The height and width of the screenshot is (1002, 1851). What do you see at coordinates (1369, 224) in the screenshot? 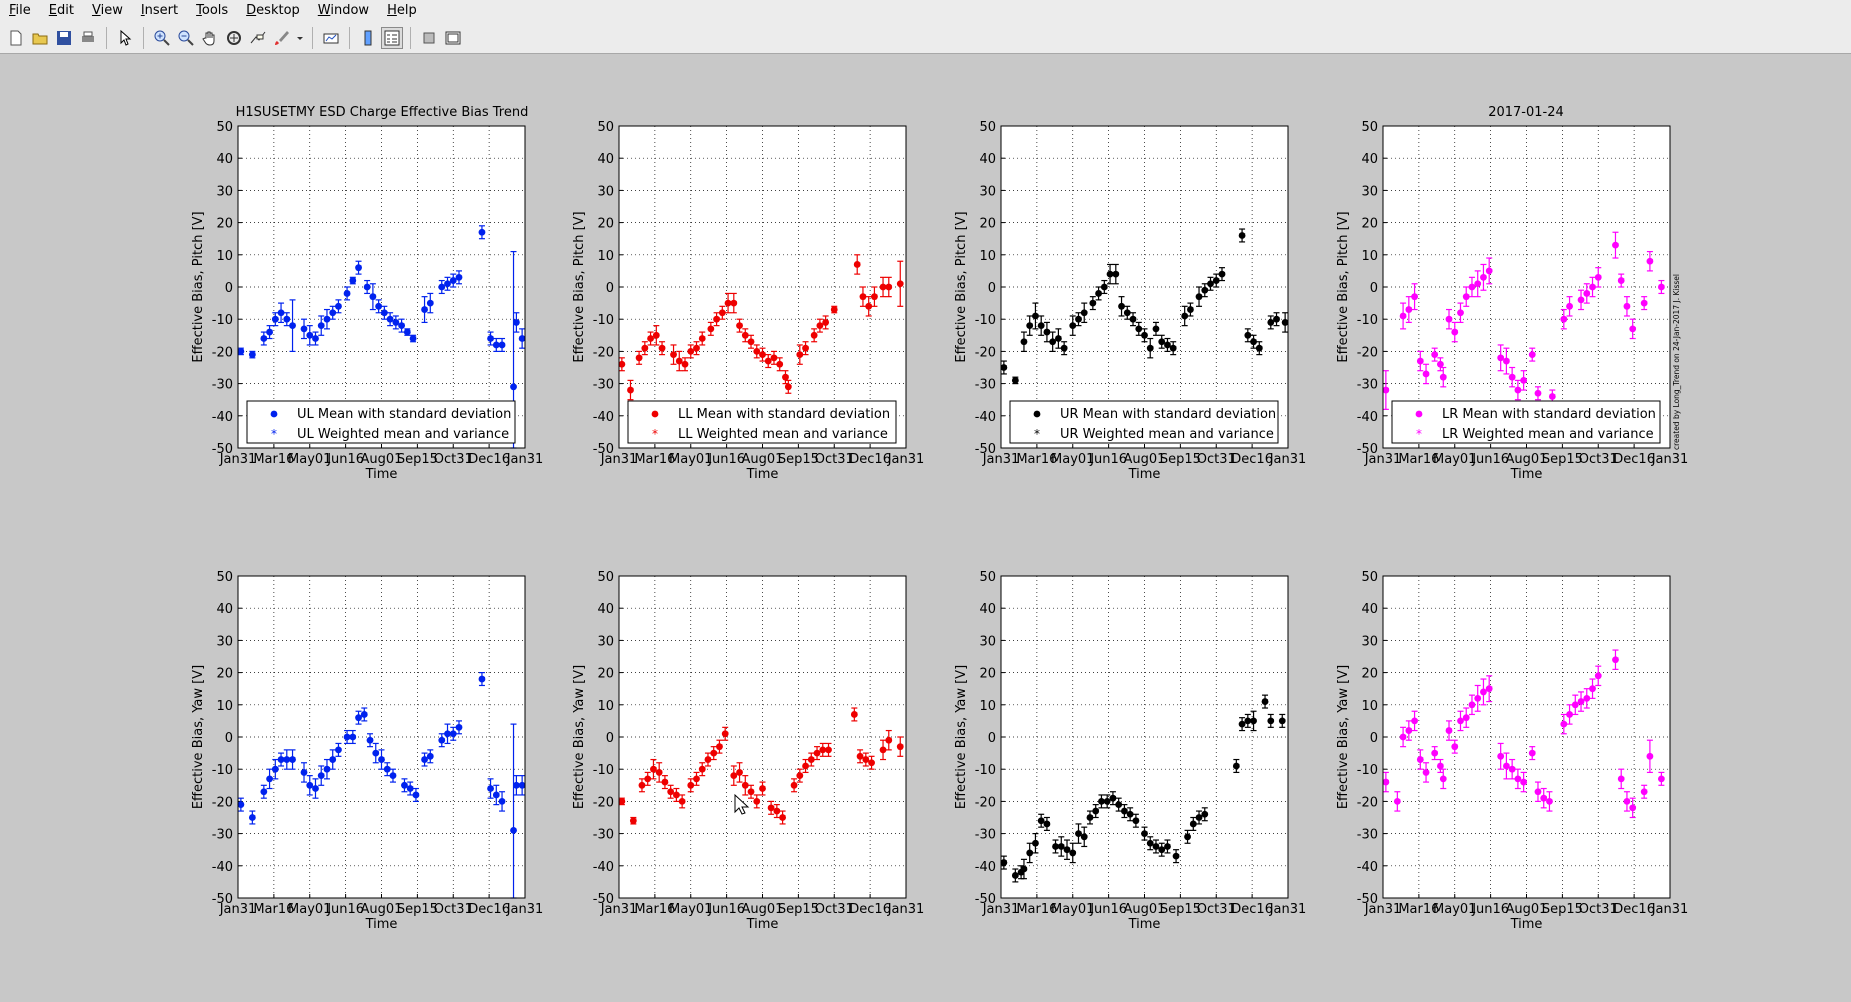
I see `y-tick-label: 20` at bounding box center [1369, 224].